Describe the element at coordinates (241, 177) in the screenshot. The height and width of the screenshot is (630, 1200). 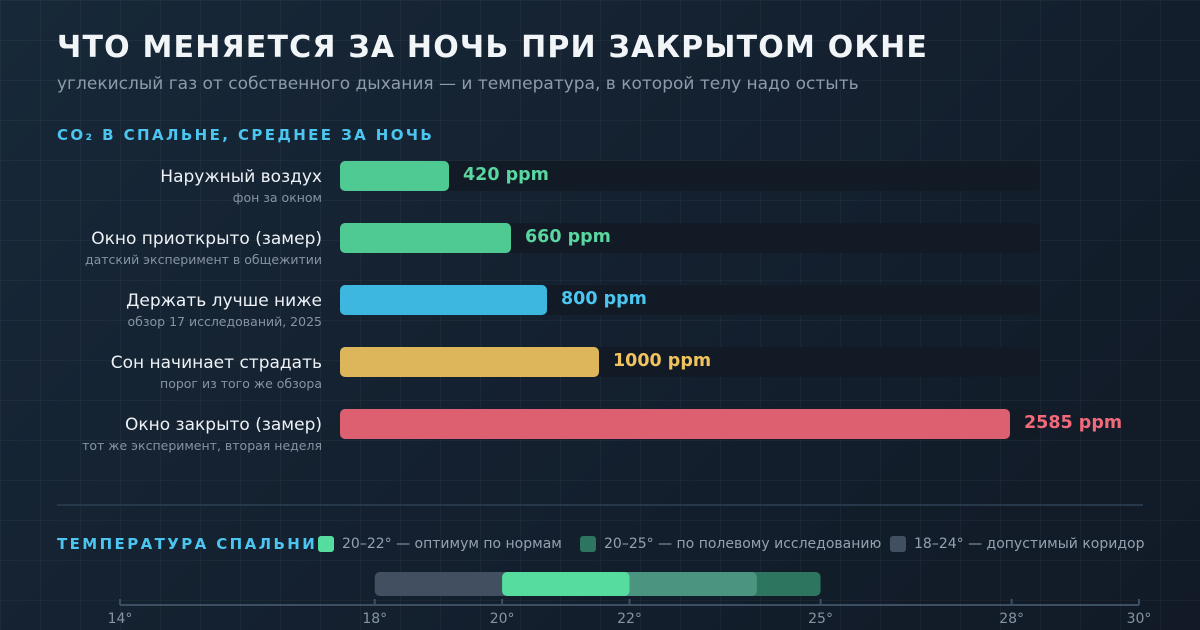
I see `co2-row-label: Наружный воздух` at that location.